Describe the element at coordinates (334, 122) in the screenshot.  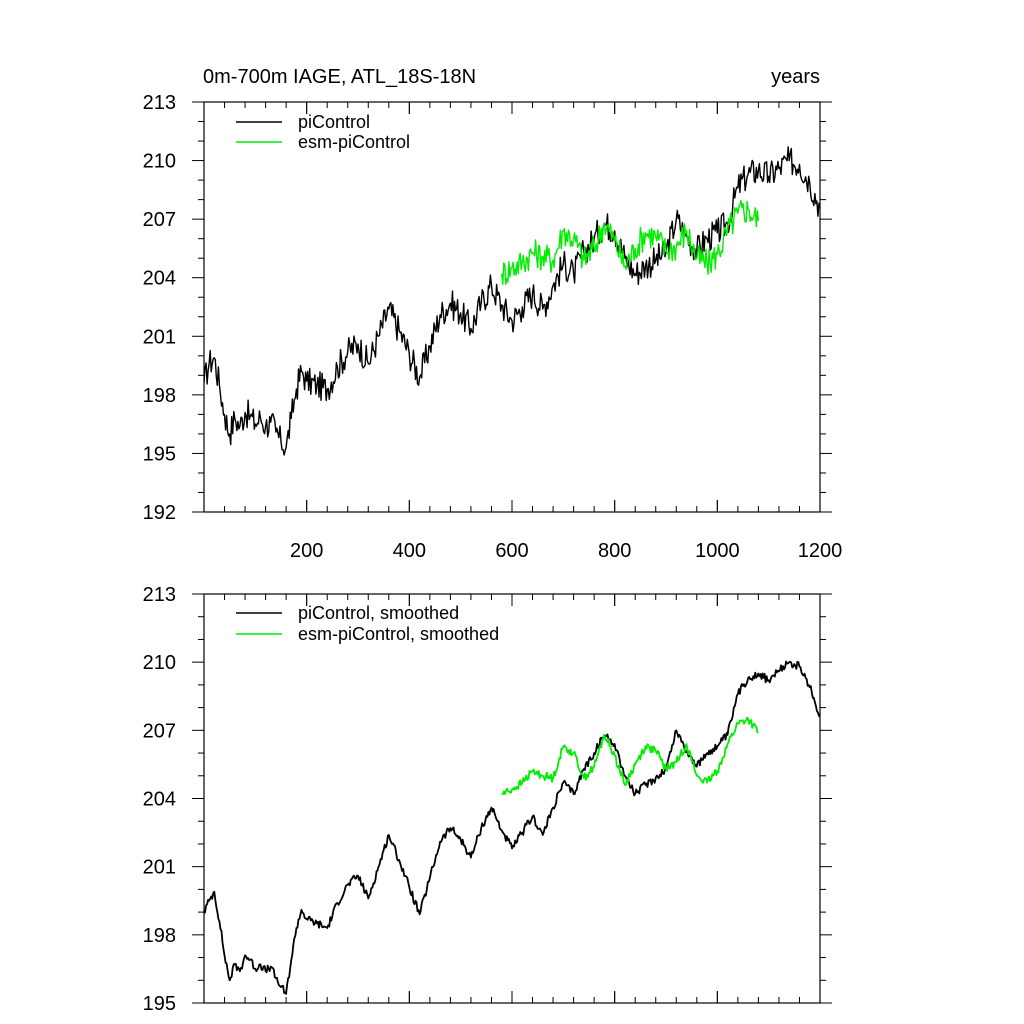
I see `legend-label: piControl` at that location.